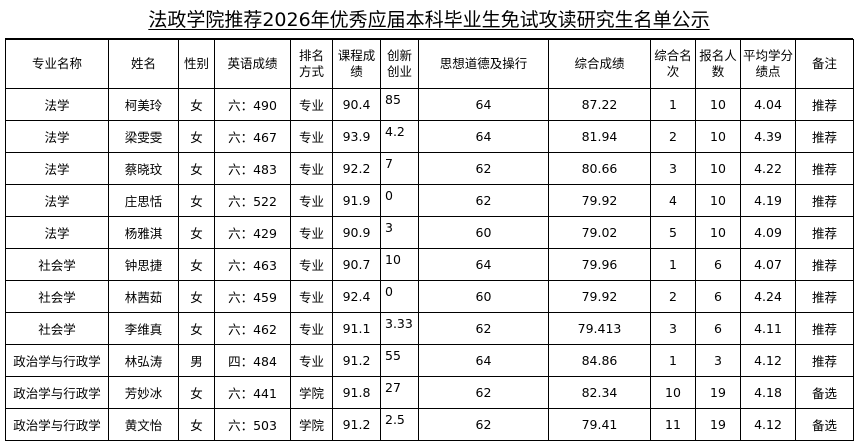 This screenshot has height=441, width=856. I want to click on table-cell: 六：463, so click(252, 264).